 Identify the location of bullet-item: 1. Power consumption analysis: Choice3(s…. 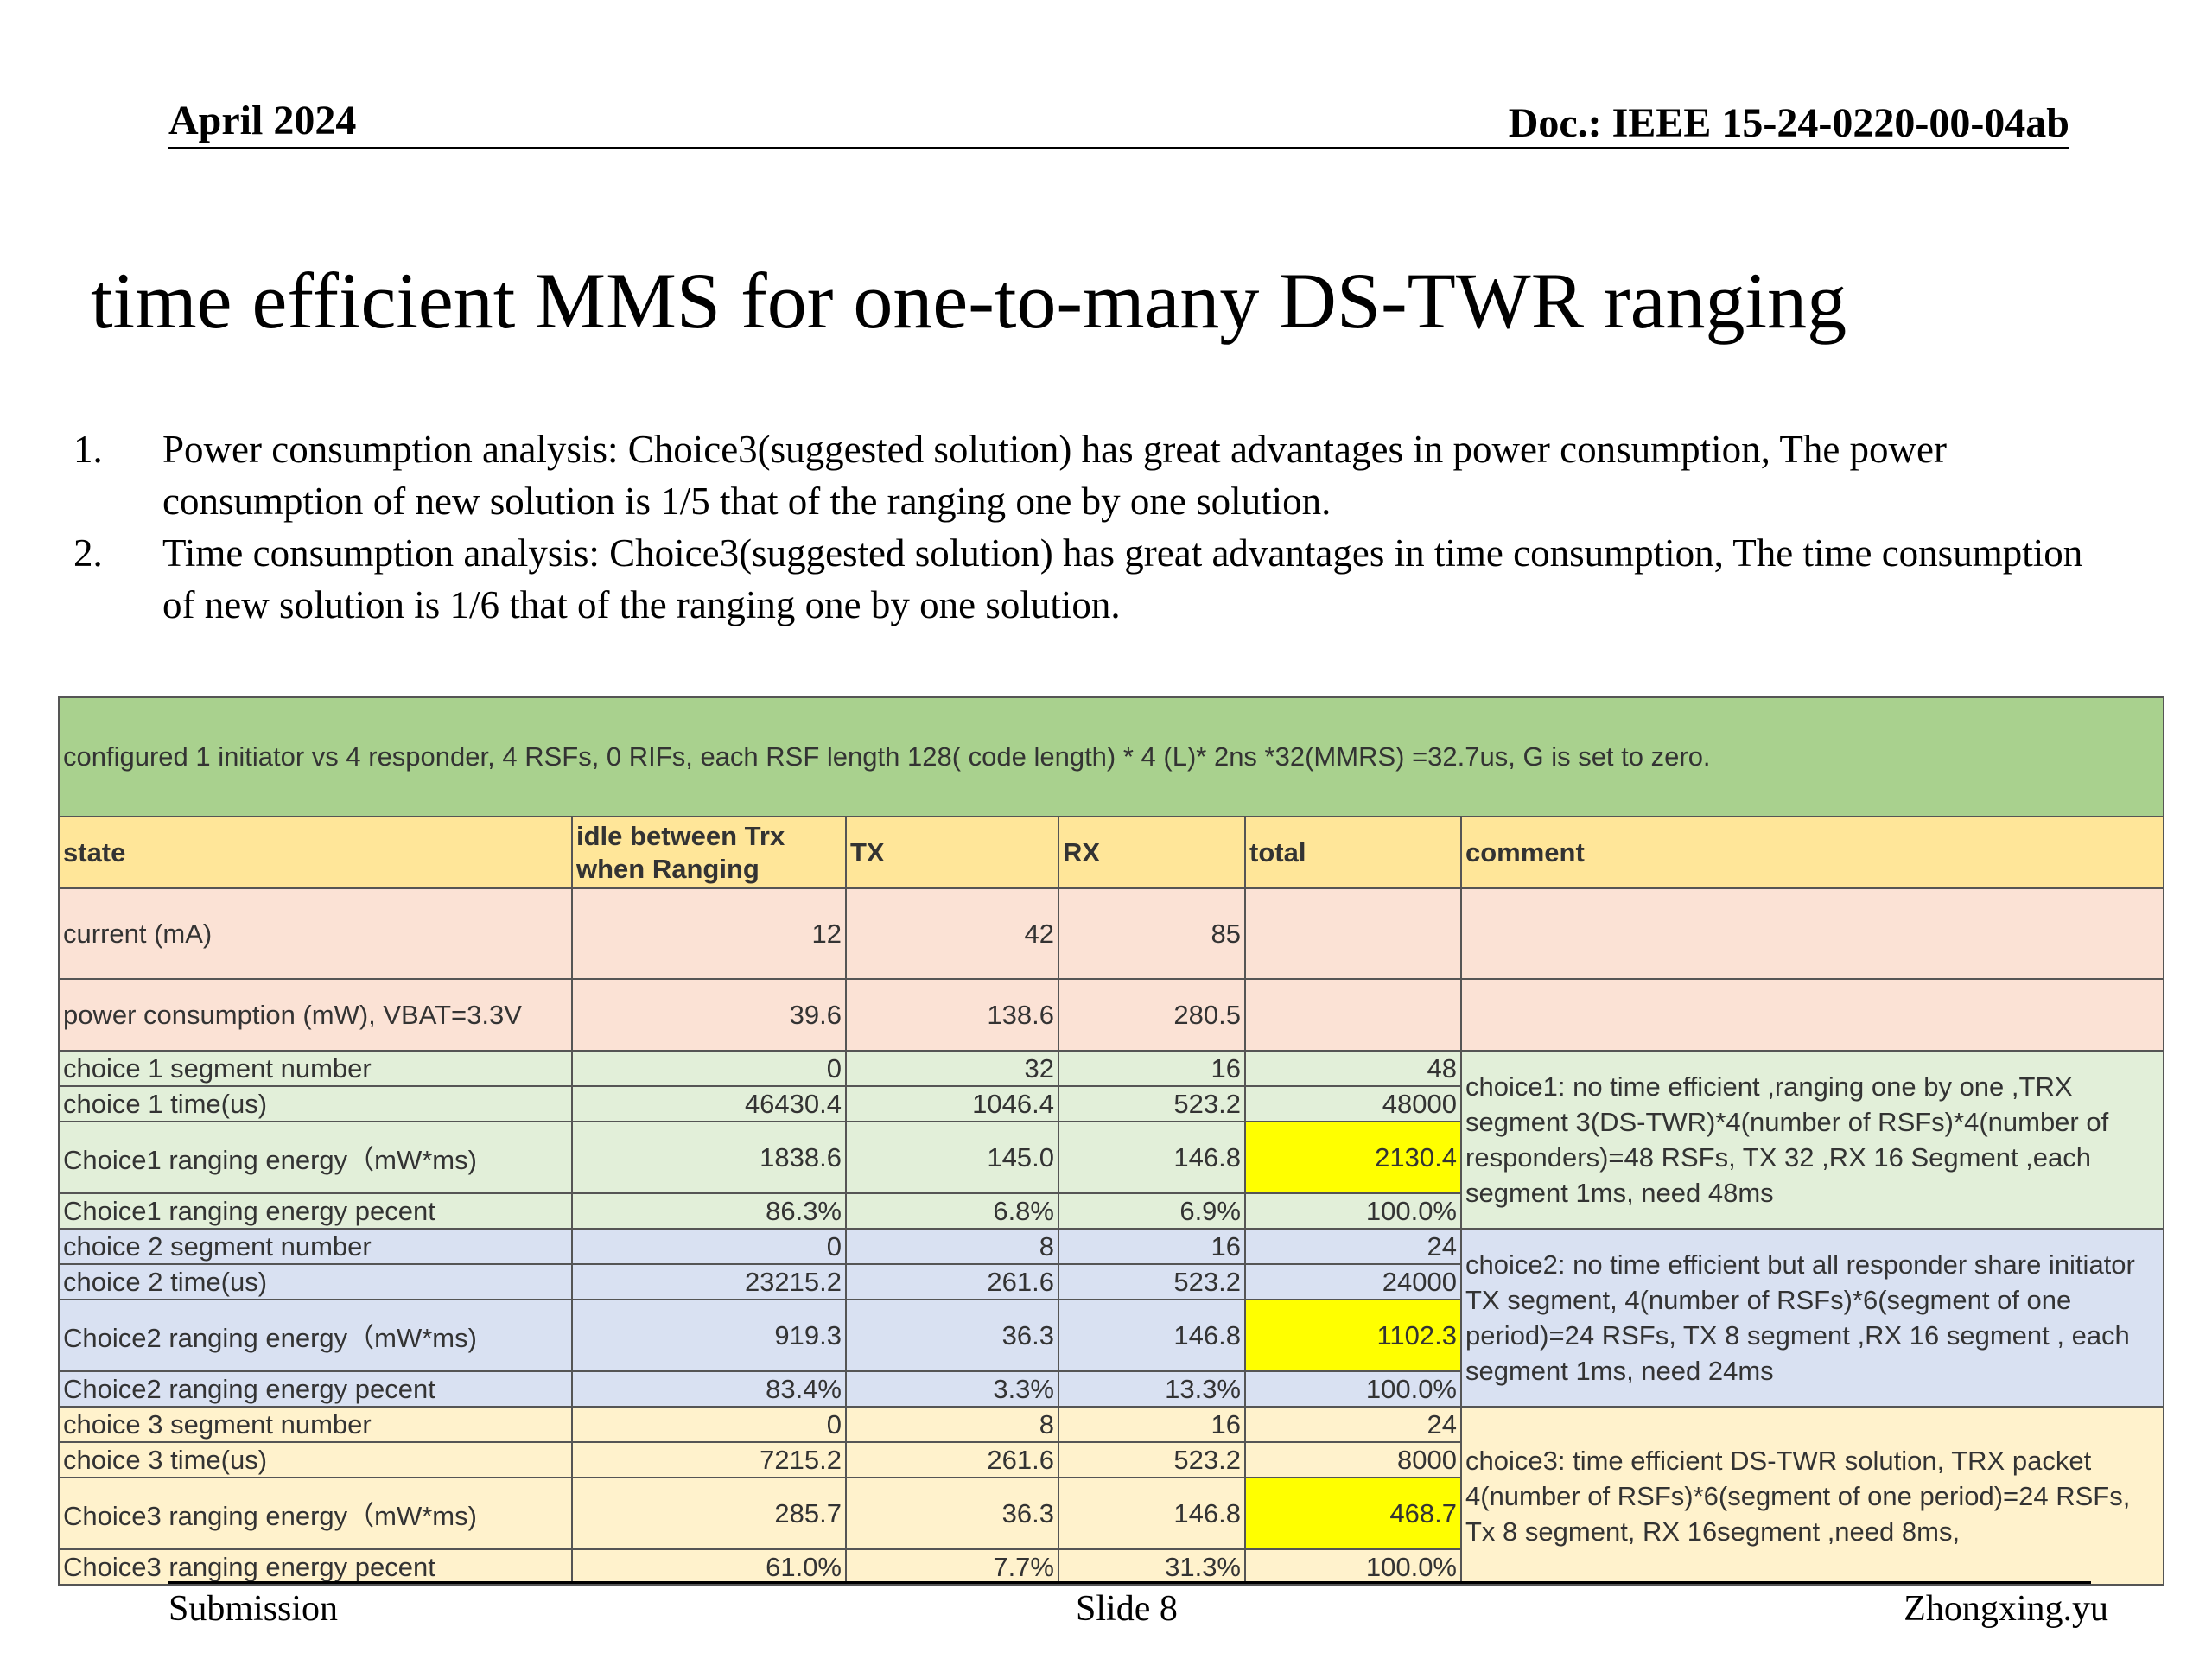
(1093, 475).